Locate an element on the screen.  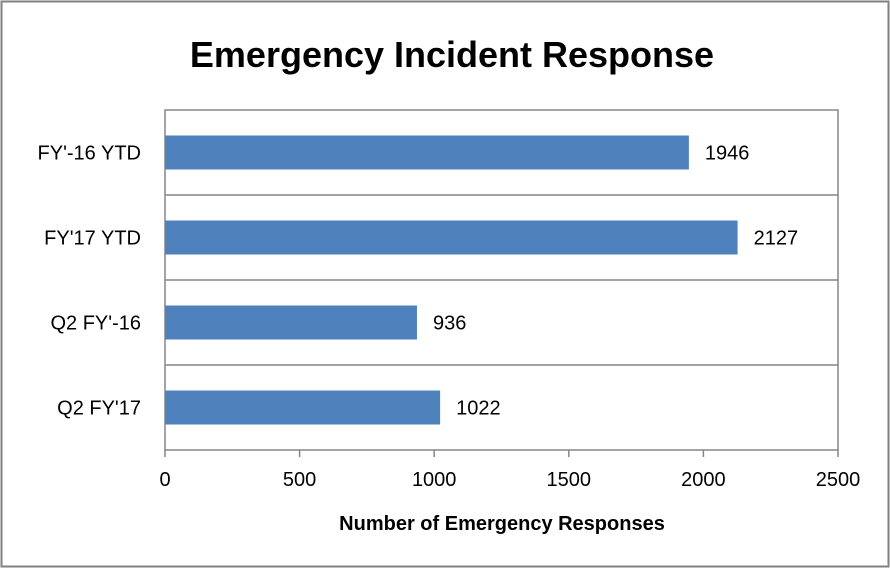
x-tick-label: 2500 is located at coordinates (838, 480).